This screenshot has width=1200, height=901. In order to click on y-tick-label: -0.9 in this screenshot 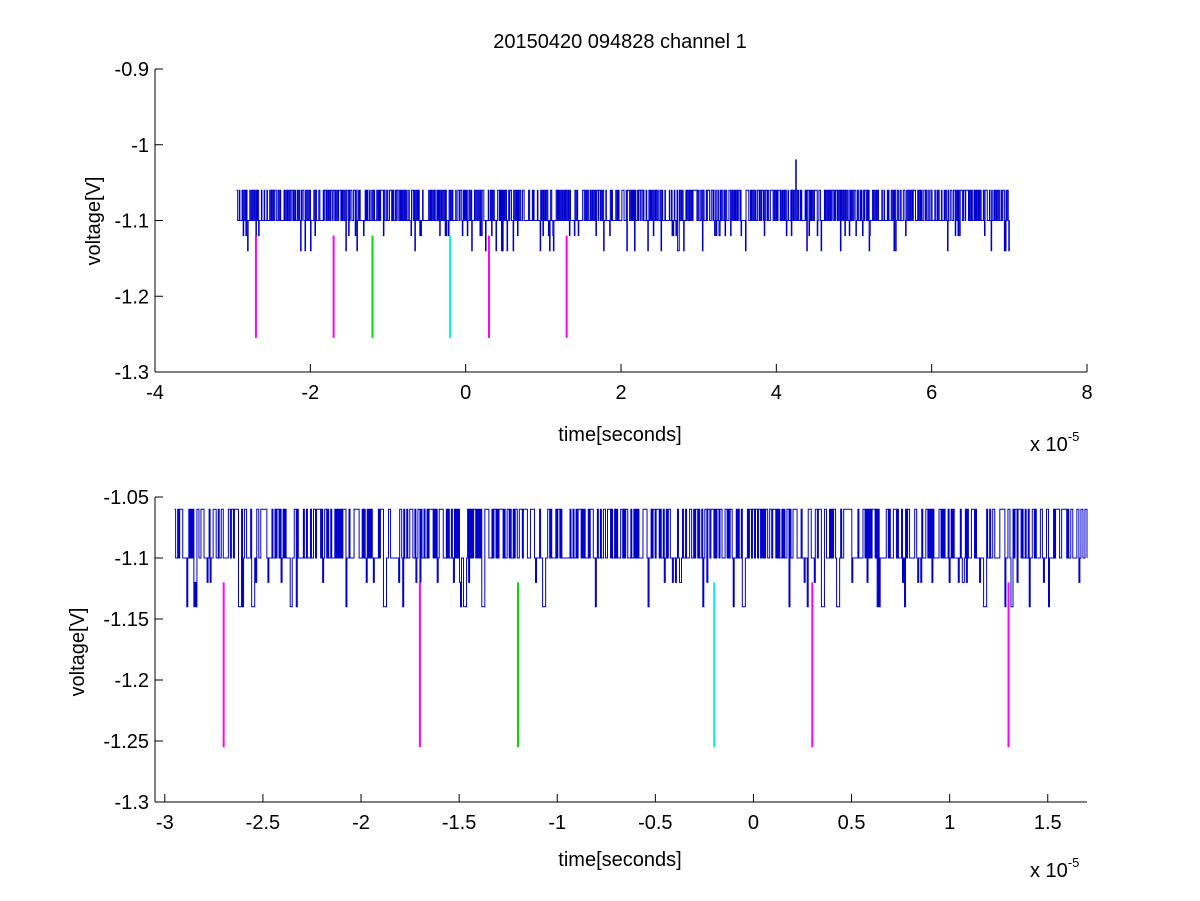, I will do `click(132, 70)`.